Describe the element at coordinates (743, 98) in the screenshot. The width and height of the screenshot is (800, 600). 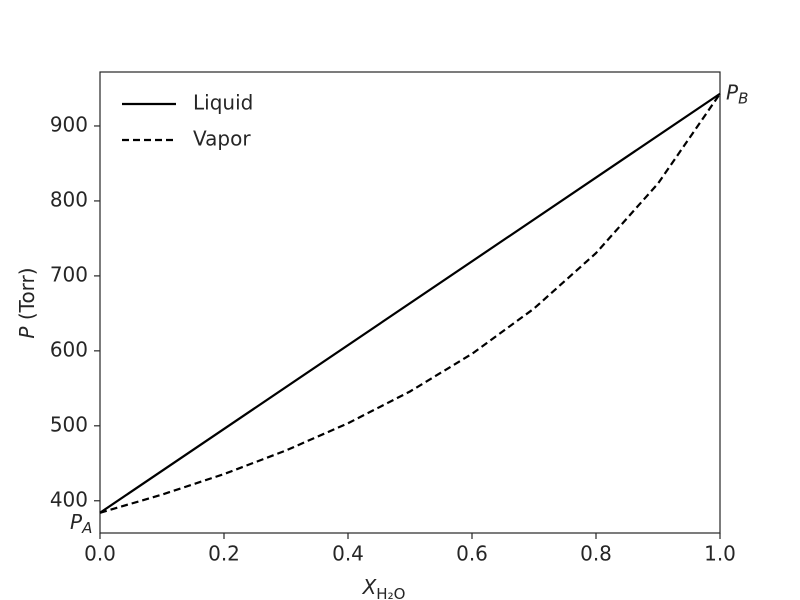
I see `annotation-sub: B` at that location.